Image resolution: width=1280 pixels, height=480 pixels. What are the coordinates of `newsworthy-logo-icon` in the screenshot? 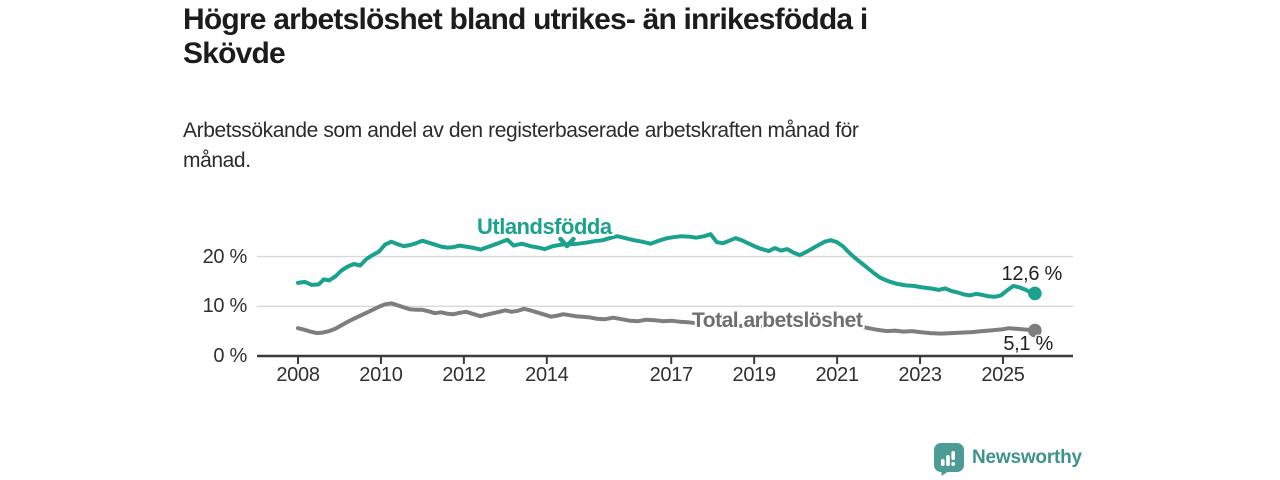 It's located at (949, 459).